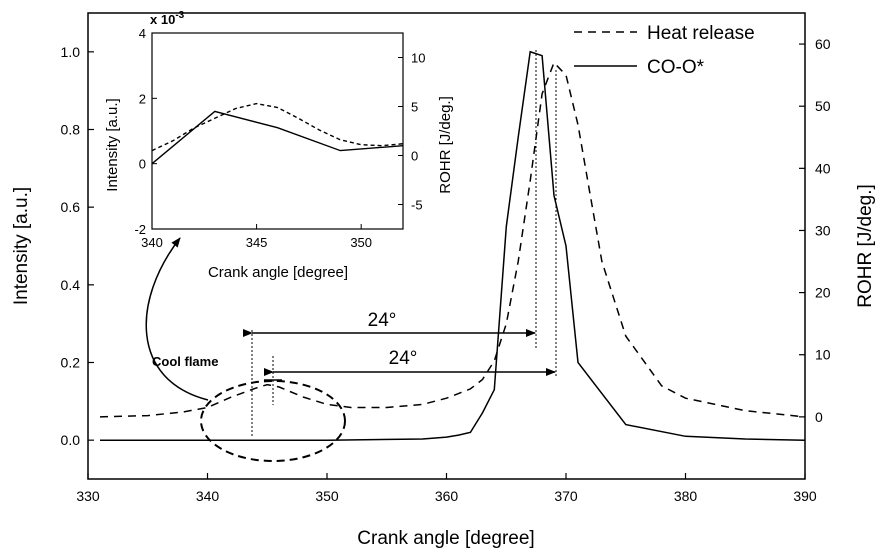 This screenshot has height=553, width=882. What do you see at coordinates (823, 106) in the screenshot?
I see `main-y2-tick-label: 50` at bounding box center [823, 106].